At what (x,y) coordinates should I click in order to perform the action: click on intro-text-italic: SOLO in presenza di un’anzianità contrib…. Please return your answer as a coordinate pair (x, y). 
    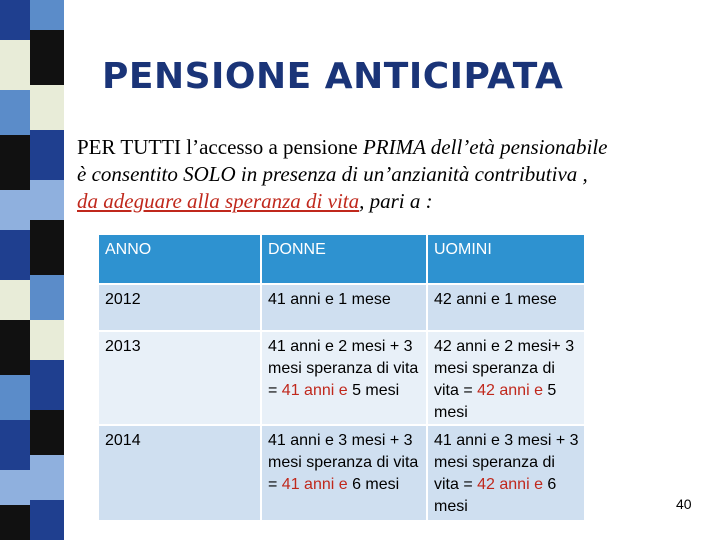
    Looking at the image, I should click on (385, 174).